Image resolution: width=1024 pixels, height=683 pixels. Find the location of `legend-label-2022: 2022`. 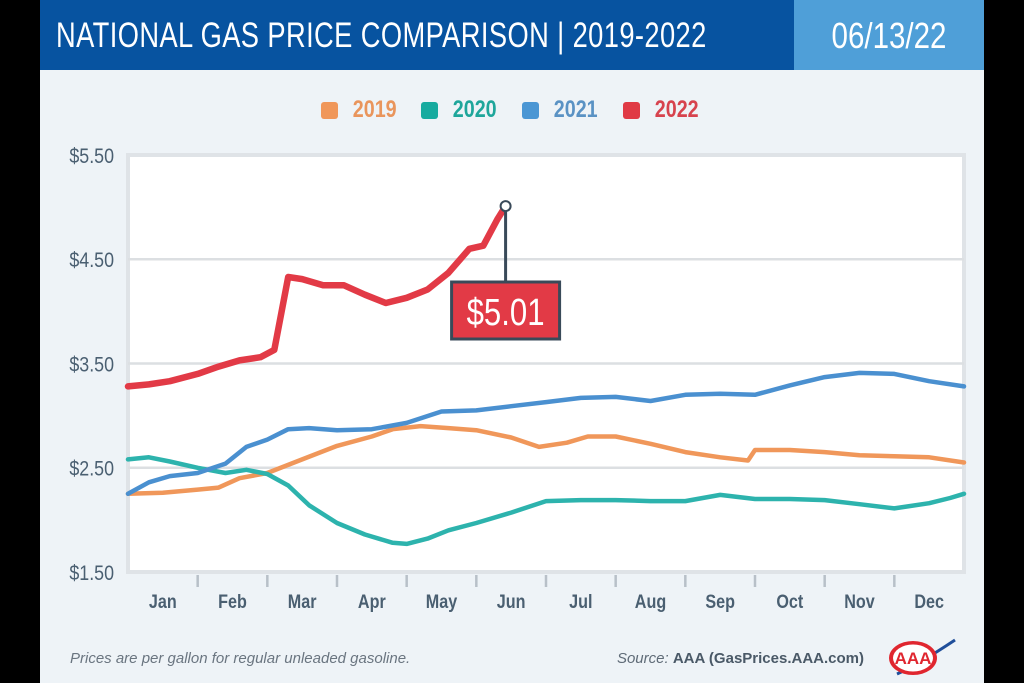

legend-label-2022: 2022 is located at coordinates (676, 109).